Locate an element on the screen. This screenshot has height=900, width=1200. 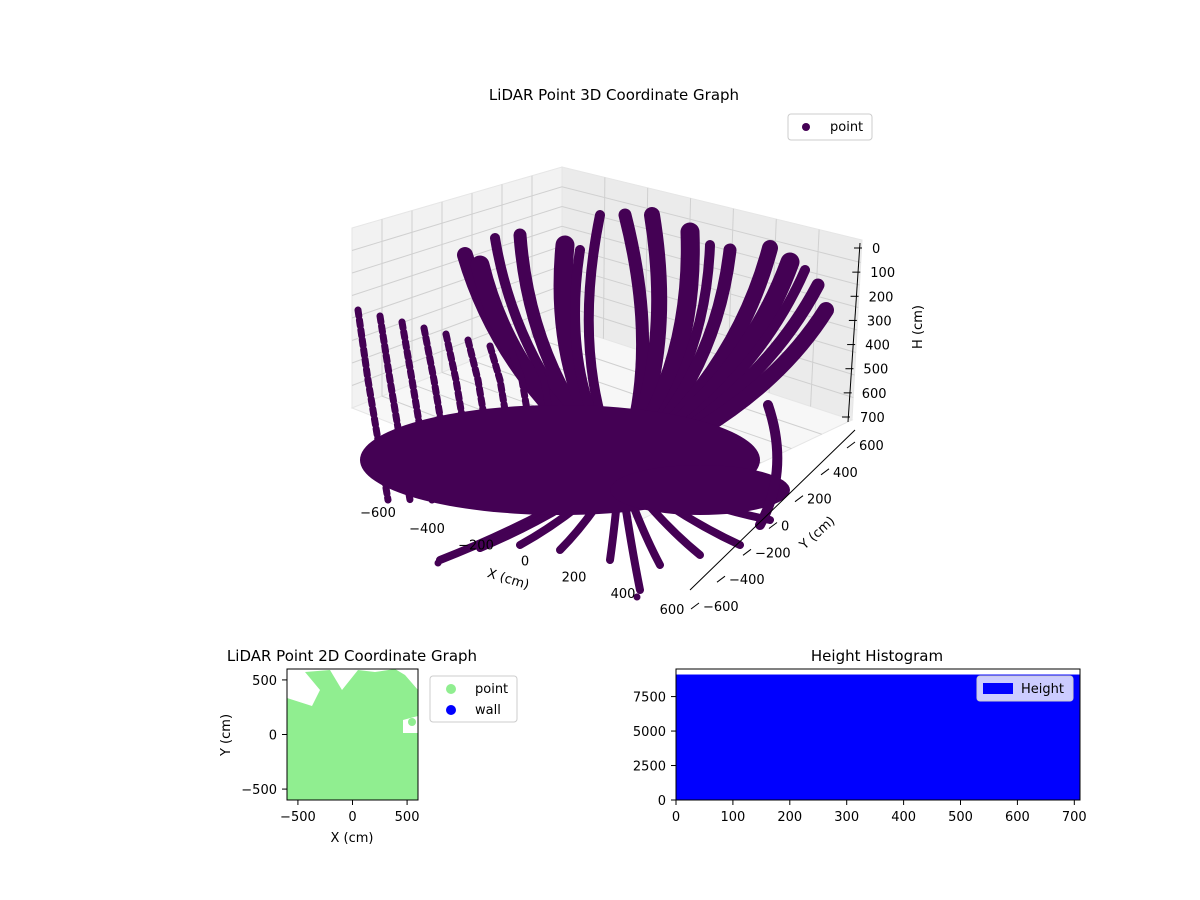
point-region-2d is located at coordinates (352, 734).